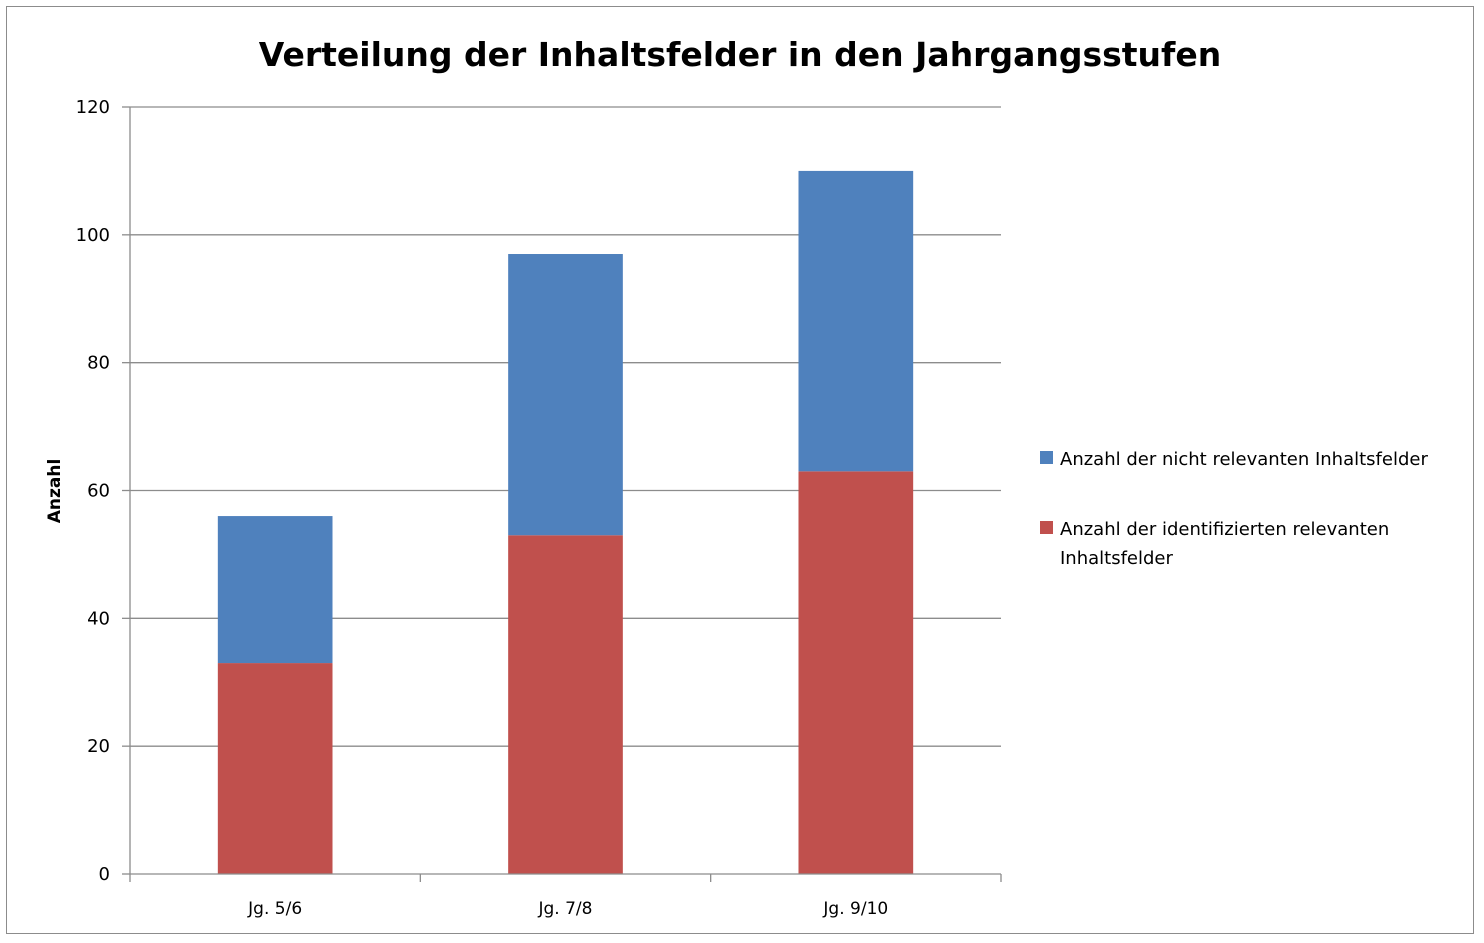 The image size is (1484, 943). I want to click on y-tick-label-20: 20, so click(98, 746).